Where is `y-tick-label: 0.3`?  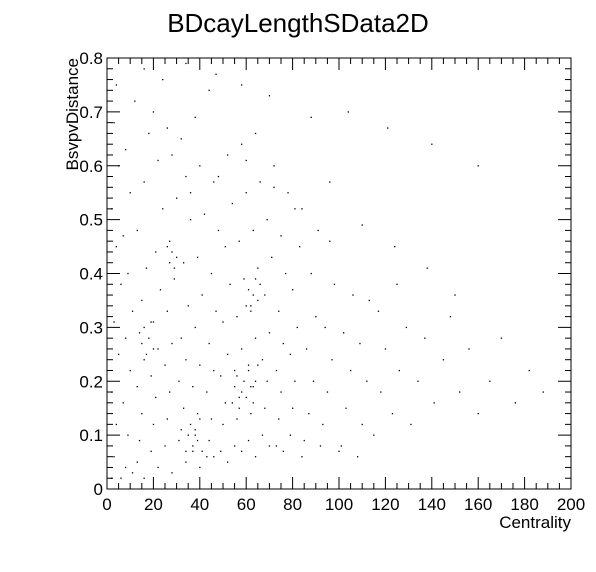
y-tick-label: 0.3 is located at coordinates (91, 327).